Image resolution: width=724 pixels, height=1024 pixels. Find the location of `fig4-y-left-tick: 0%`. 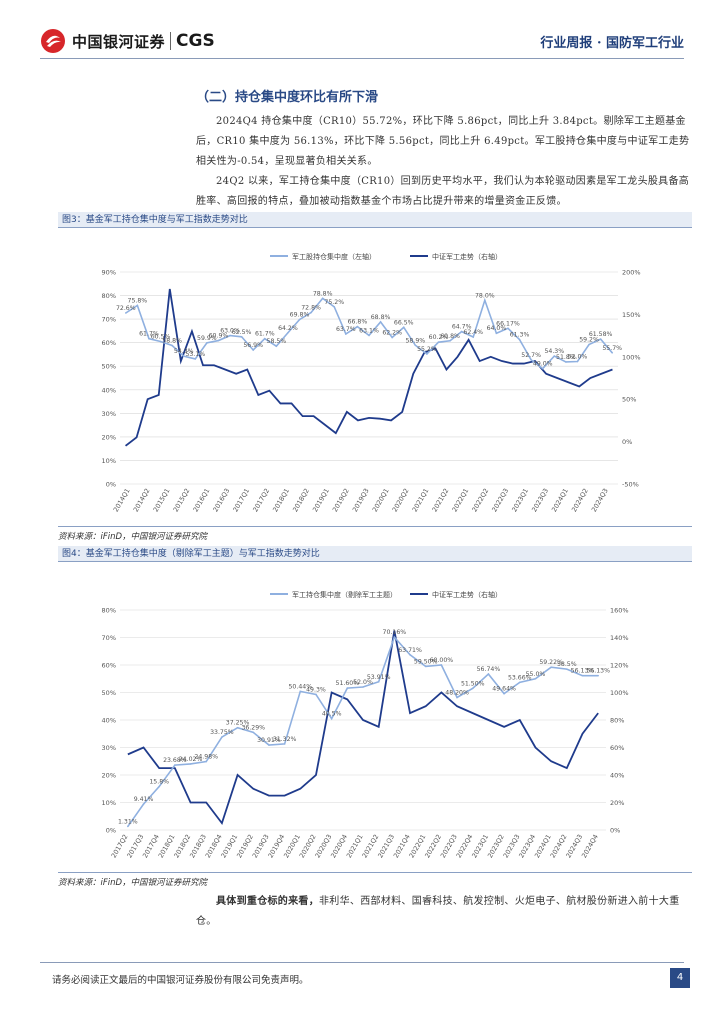

fig4-y-left-tick: 0% is located at coordinates (111, 831).